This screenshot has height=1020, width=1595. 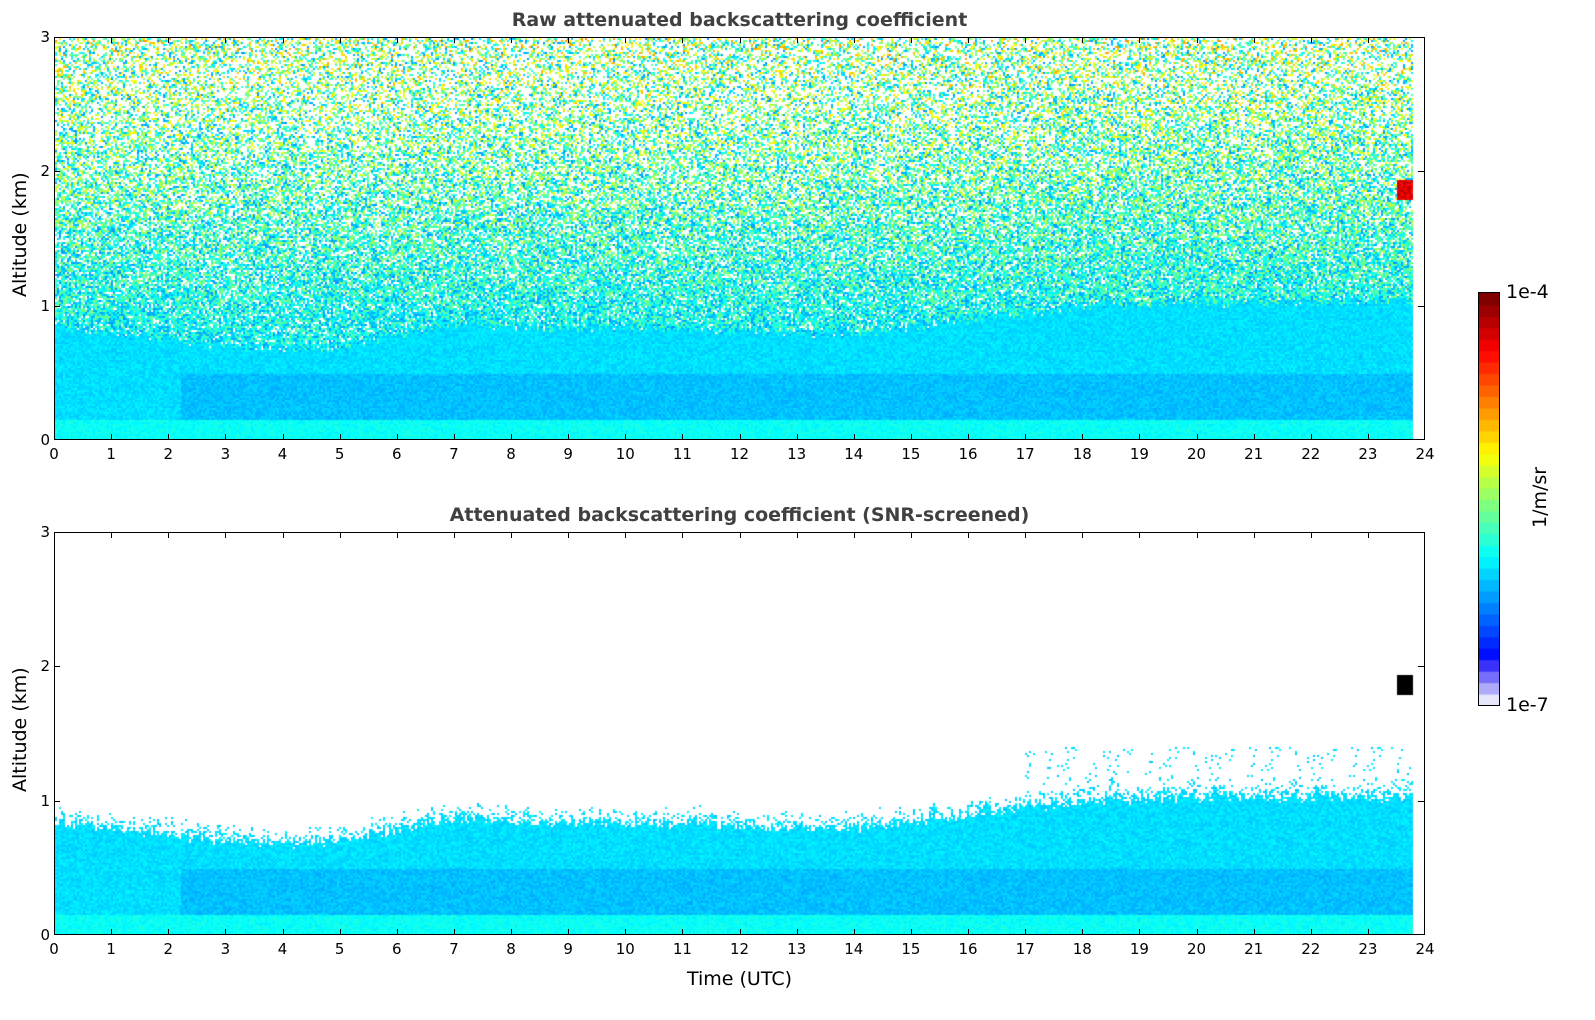 What do you see at coordinates (1527, 292) in the screenshot?
I see `colorbar-max-label: 1e-4` at bounding box center [1527, 292].